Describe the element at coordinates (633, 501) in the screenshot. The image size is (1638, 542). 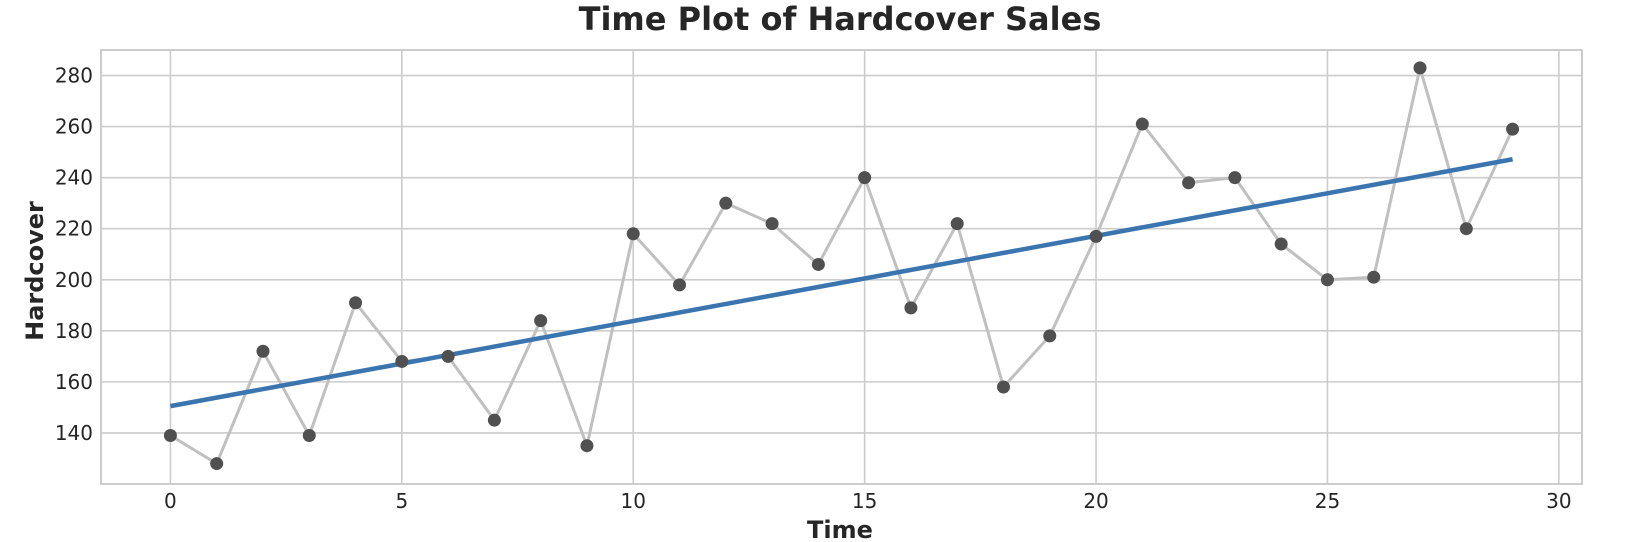
I see `x-tick-label: 10` at that location.